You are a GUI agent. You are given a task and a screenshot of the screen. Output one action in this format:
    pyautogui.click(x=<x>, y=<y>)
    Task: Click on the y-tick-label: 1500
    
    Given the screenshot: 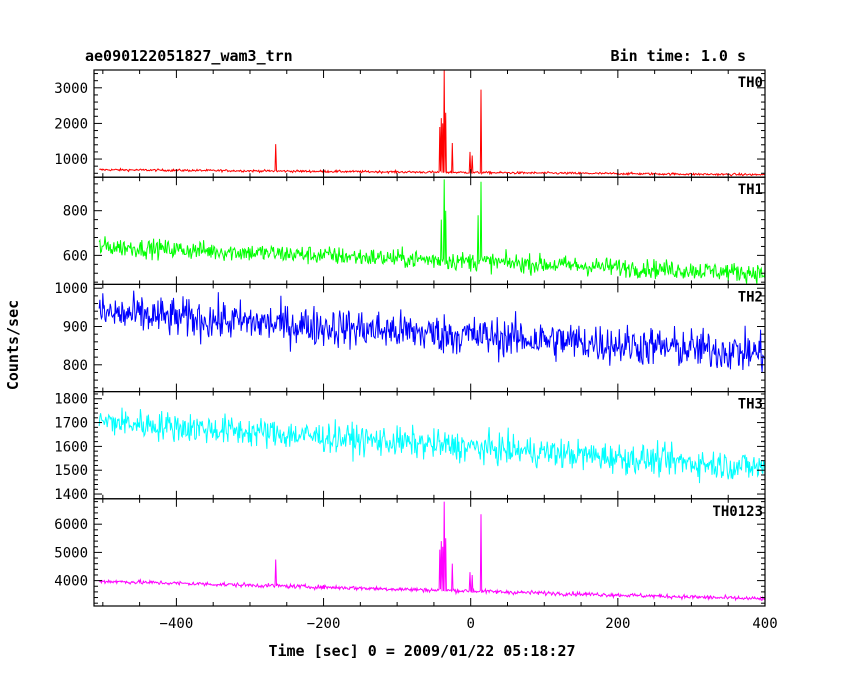 What is the action you would take?
    pyautogui.click(x=71, y=471)
    